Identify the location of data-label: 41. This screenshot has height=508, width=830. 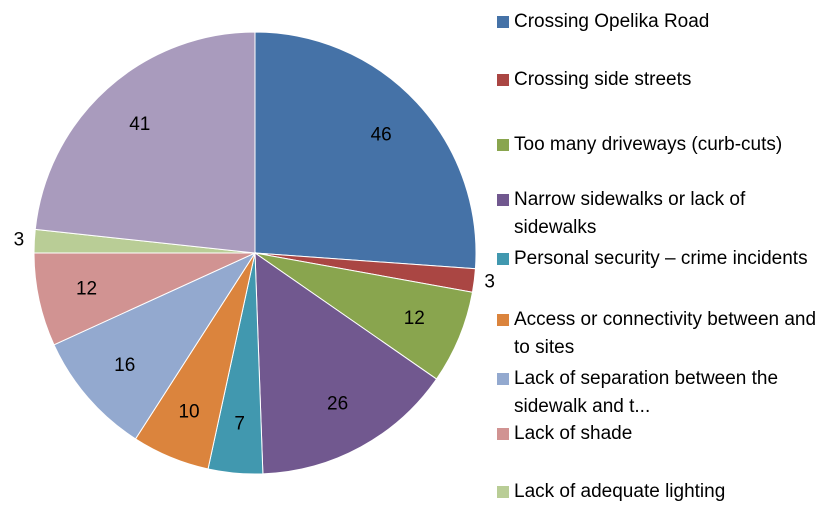
(139, 124).